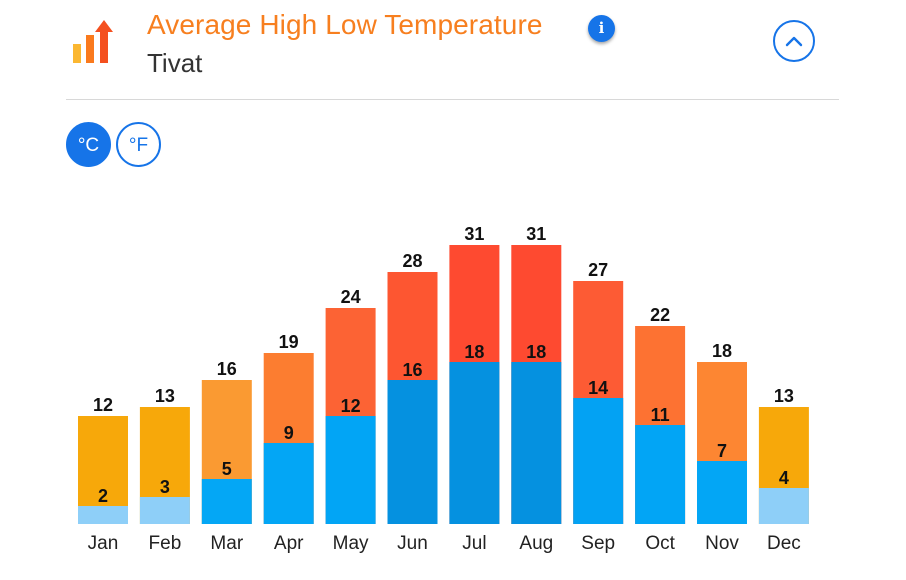 The width and height of the screenshot is (906, 580). I want to click on low-label-jun: 16, so click(412, 370).